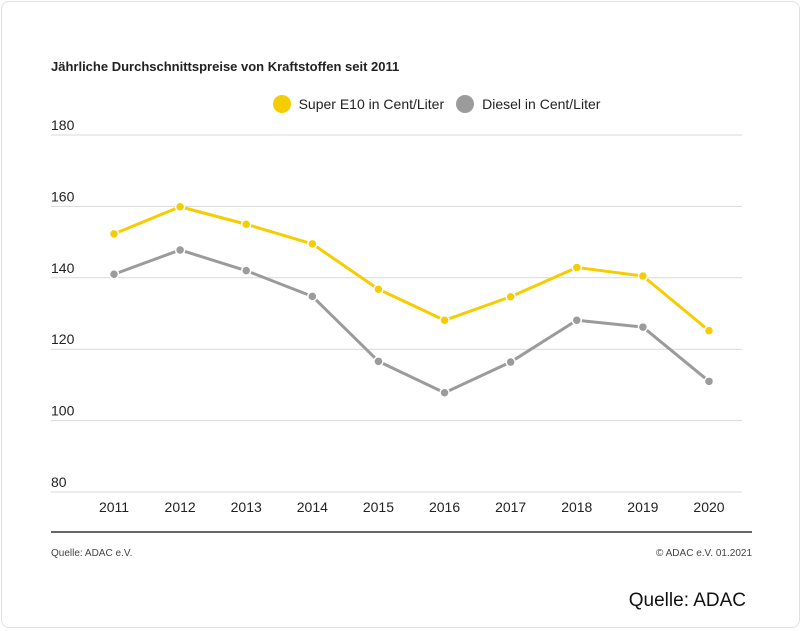 Image resolution: width=803 pixels, height=631 pixels. I want to click on x-tick-label-2019: 2019, so click(642, 507).